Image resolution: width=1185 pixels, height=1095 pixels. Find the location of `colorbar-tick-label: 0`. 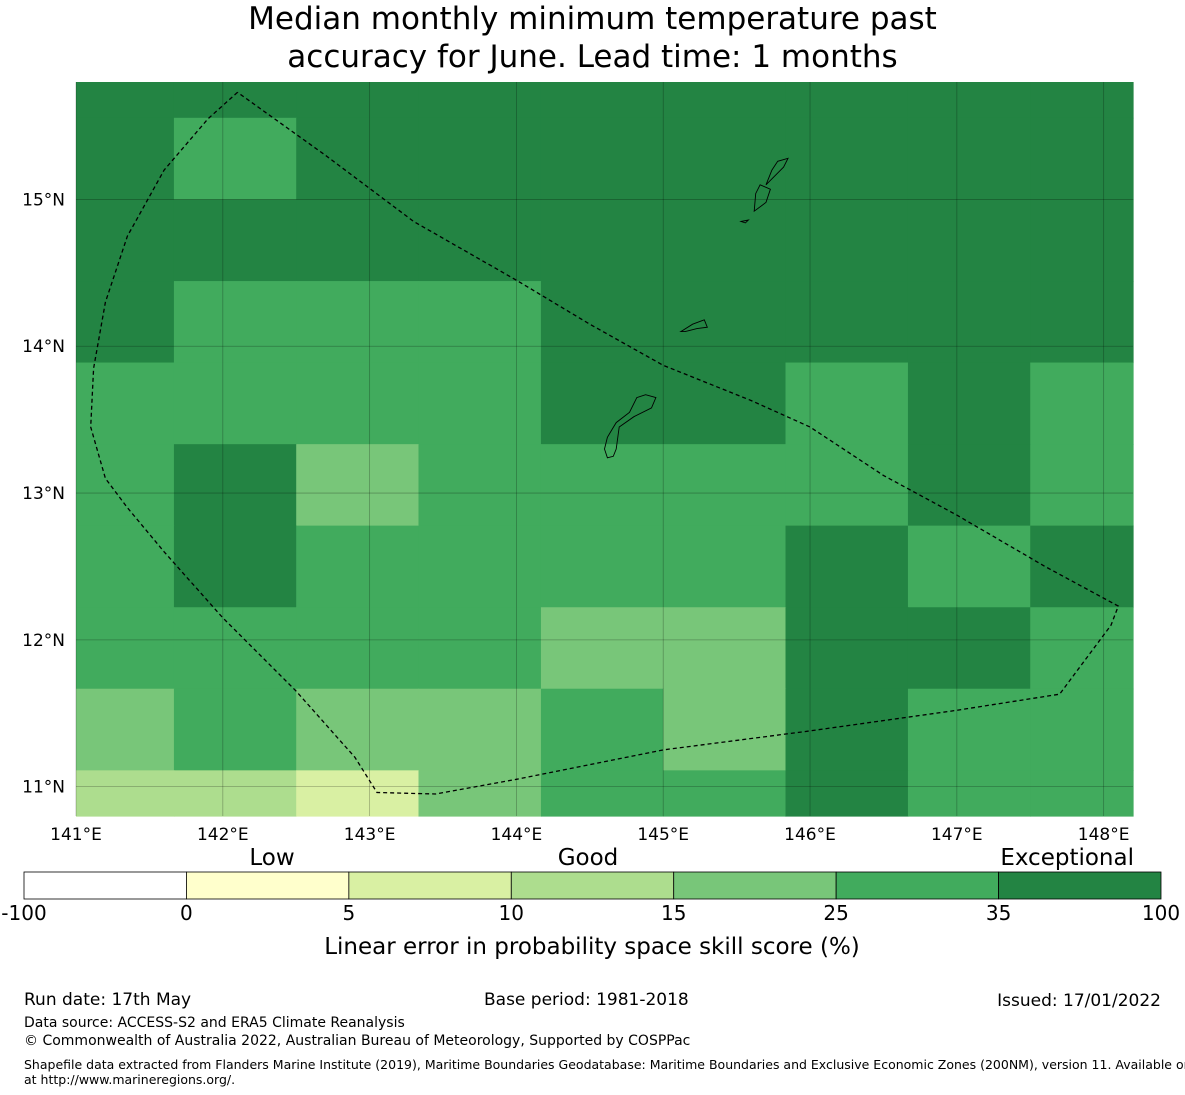

colorbar-tick-label: 0 is located at coordinates (186, 913).